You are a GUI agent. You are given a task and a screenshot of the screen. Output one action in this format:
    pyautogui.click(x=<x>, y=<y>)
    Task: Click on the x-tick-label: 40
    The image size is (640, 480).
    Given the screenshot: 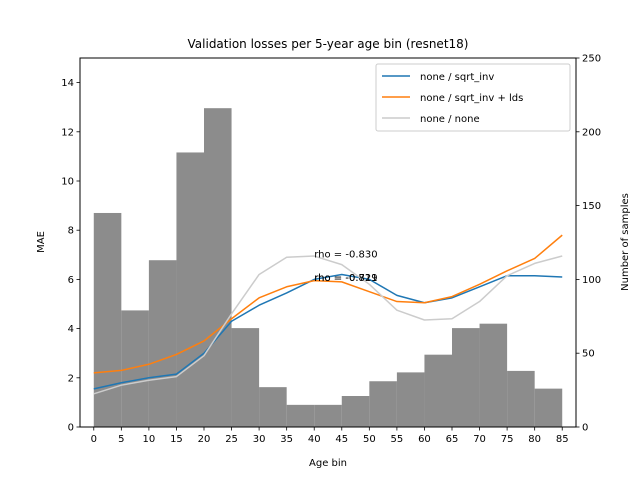 What is the action you would take?
    pyautogui.click(x=314, y=439)
    